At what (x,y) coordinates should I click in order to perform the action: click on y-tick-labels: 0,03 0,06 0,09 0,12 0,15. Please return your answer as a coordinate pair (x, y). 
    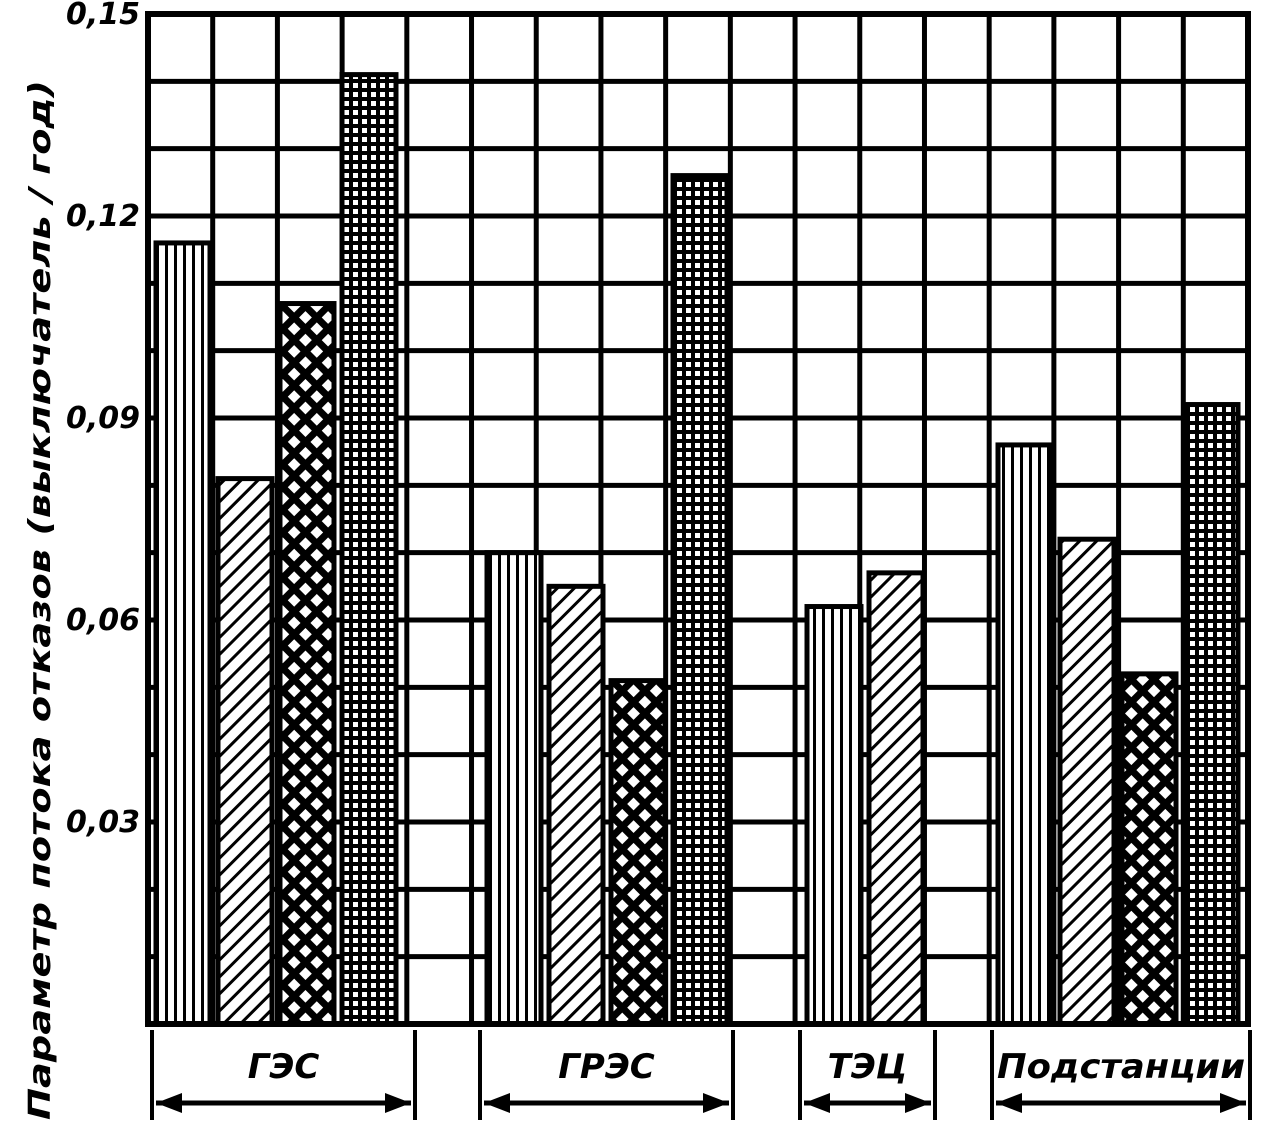
    Looking at the image, I should click on (103, 420).